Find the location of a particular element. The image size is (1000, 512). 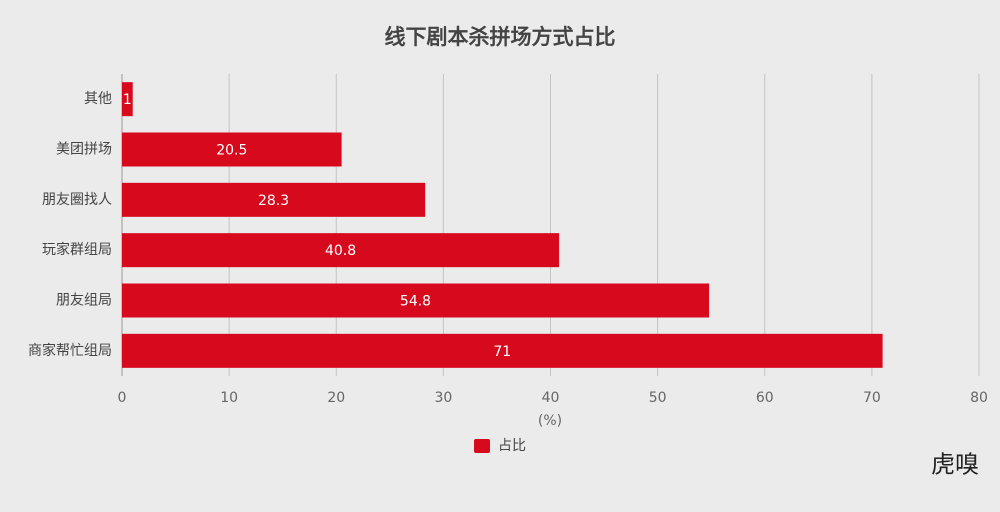

data-label: 28.3 is located at coordinates (273, 201).